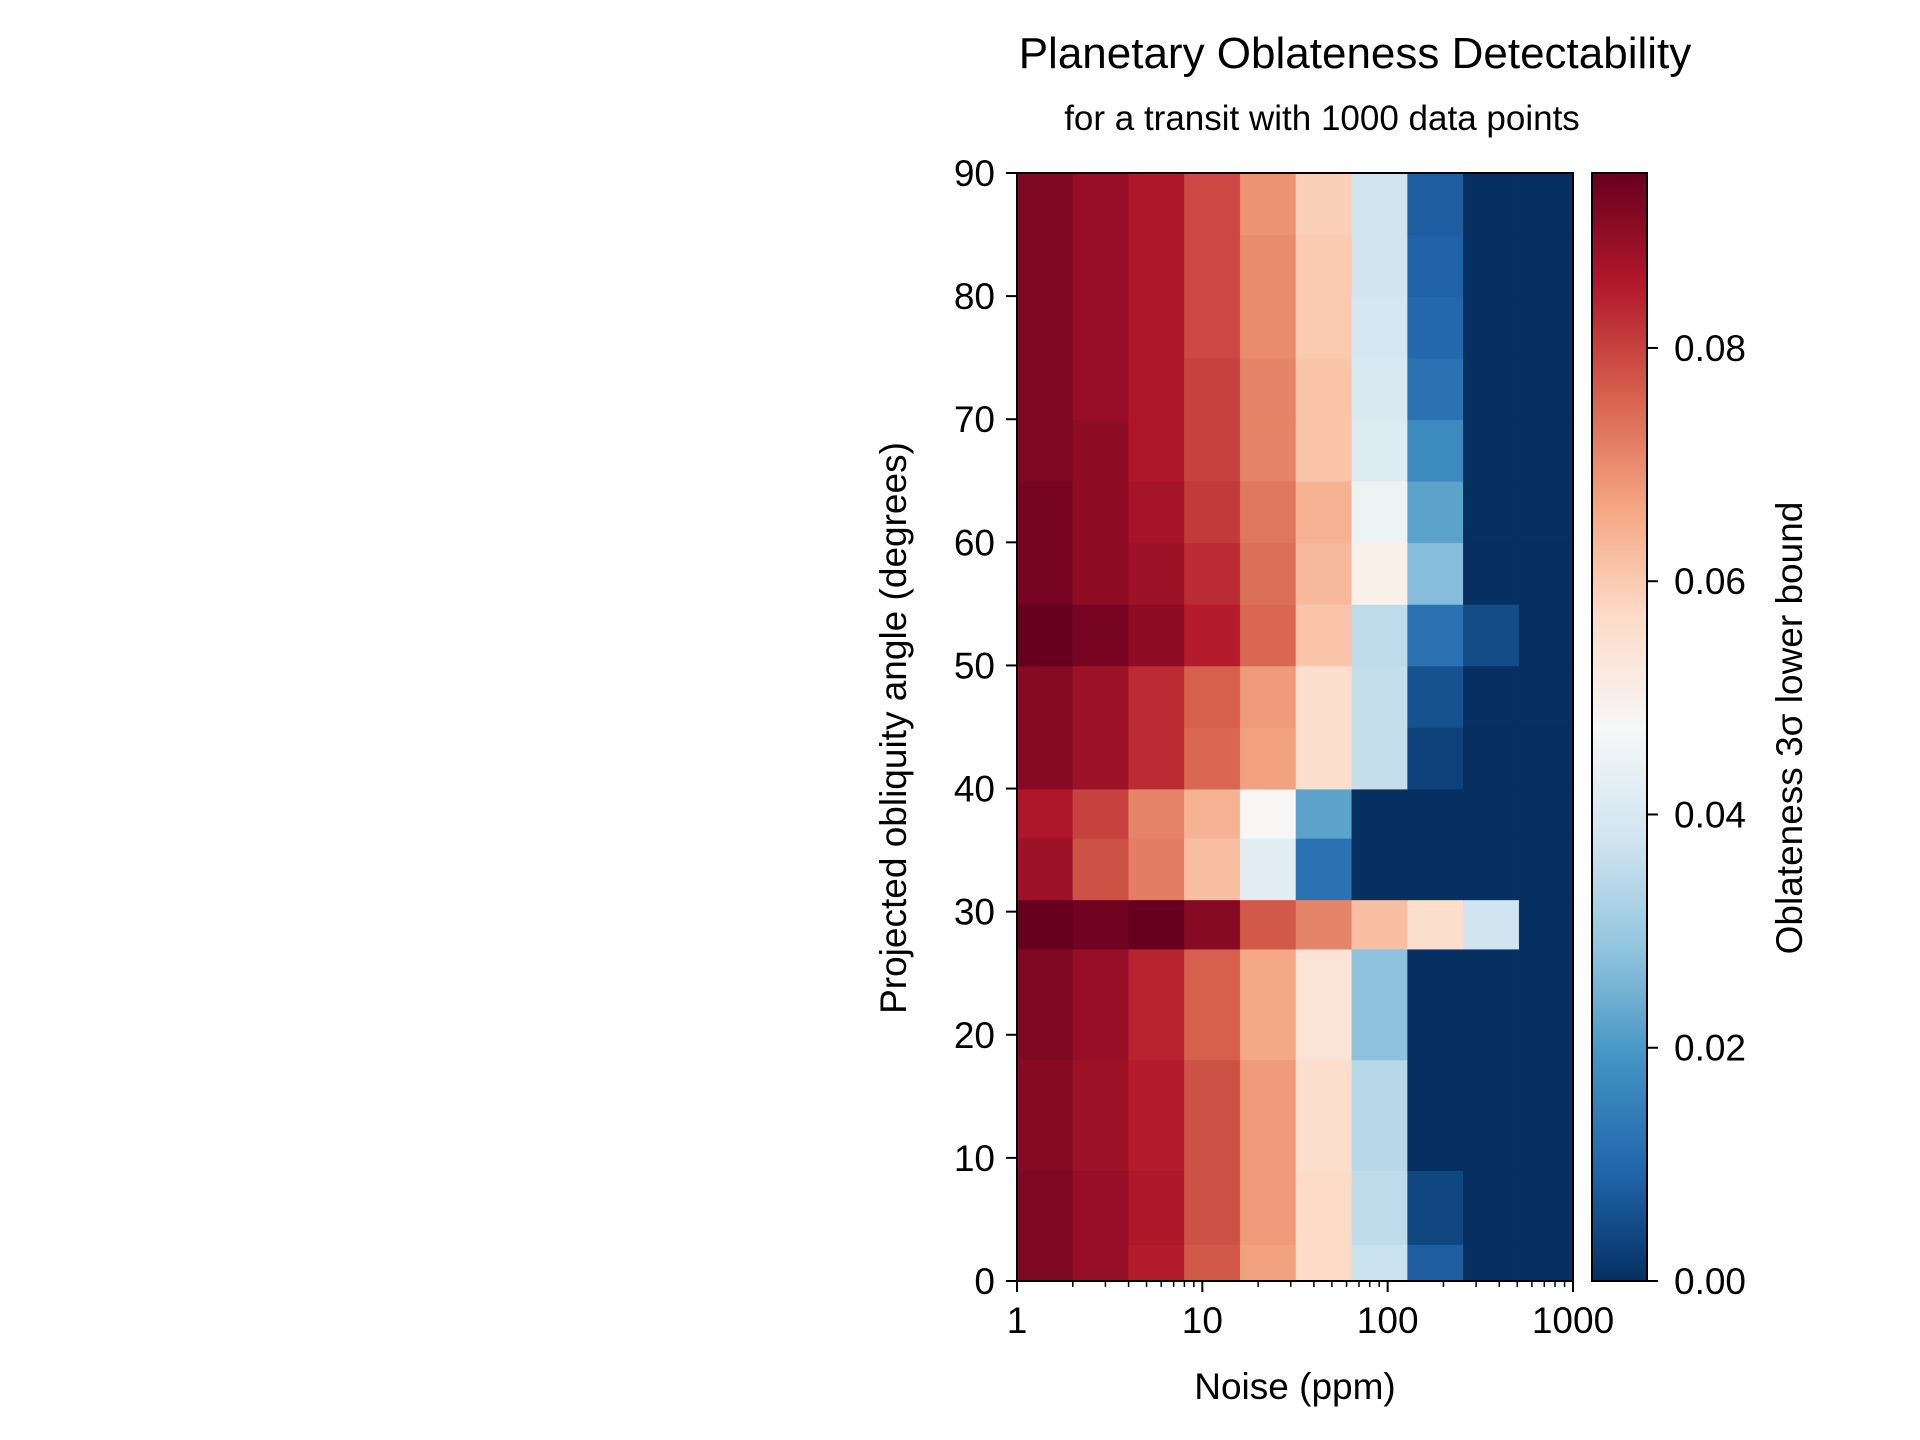 The image size is (1920, 1440). What do you see at coordinates (1017, 1320) in the screenshot?
I see `x-tick-label: 1` at bounding box center [1017, 1320].